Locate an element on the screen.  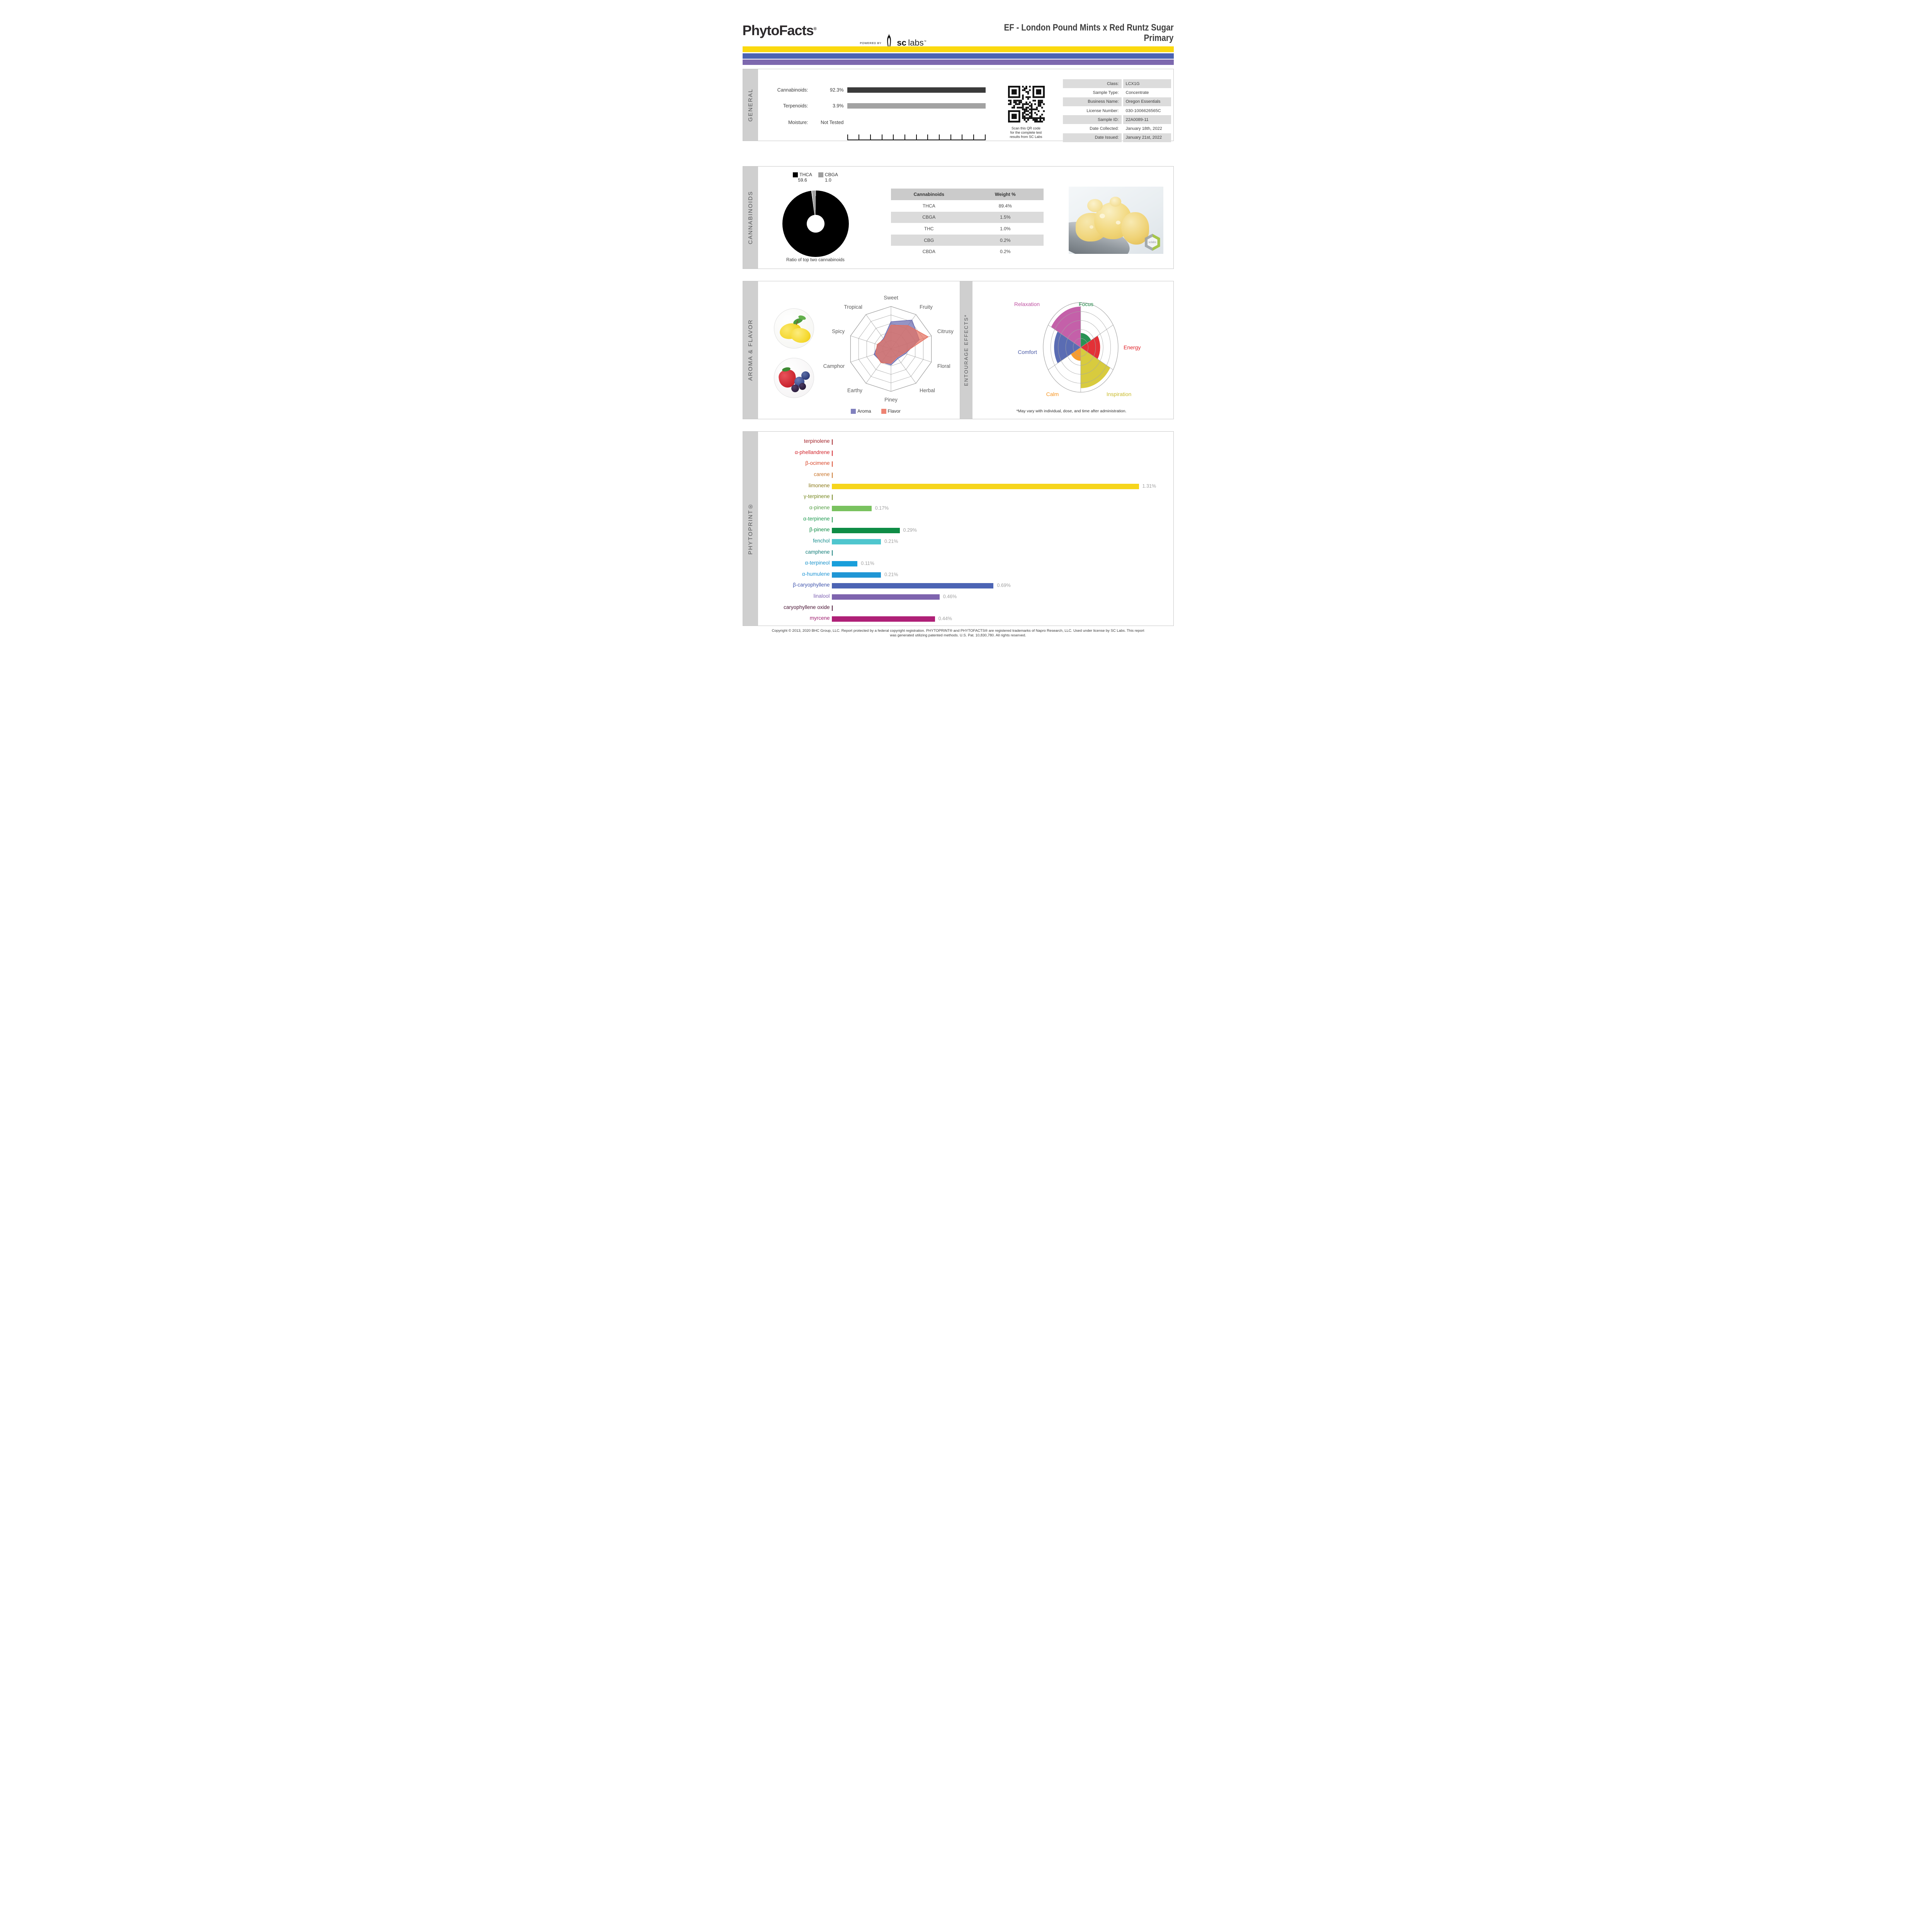
donut-legend-value: 59.6 is located at coordinates (802, 180).